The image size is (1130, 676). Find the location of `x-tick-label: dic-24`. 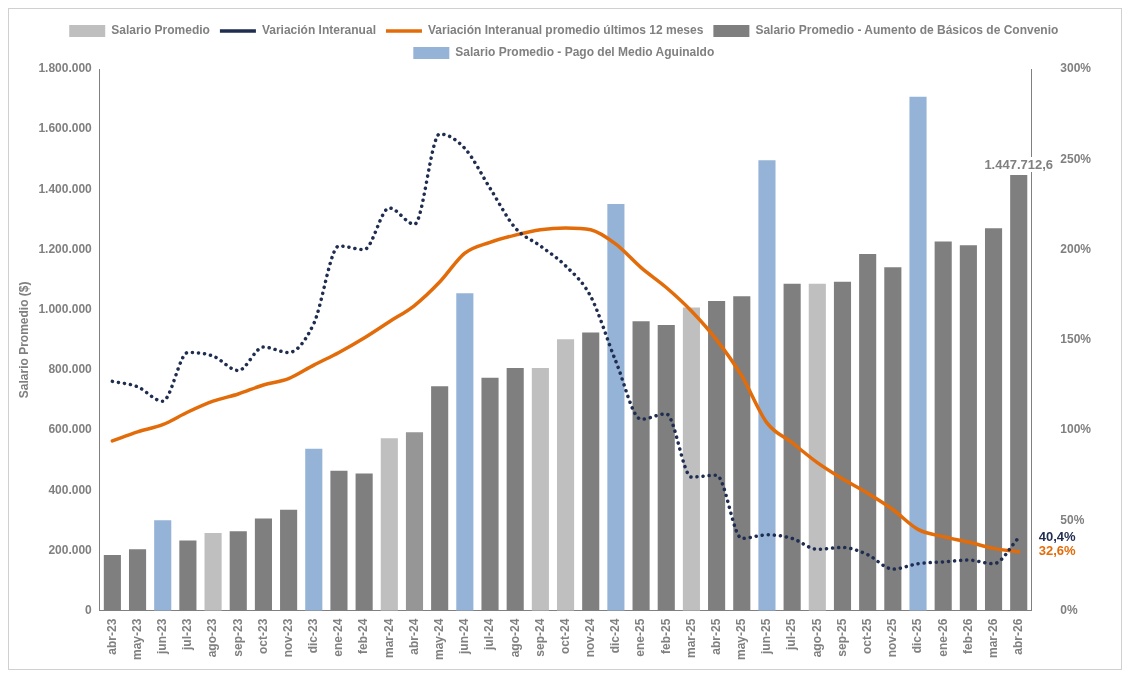

x-tick-label: dic-24 is located at coordinates (615, 636).